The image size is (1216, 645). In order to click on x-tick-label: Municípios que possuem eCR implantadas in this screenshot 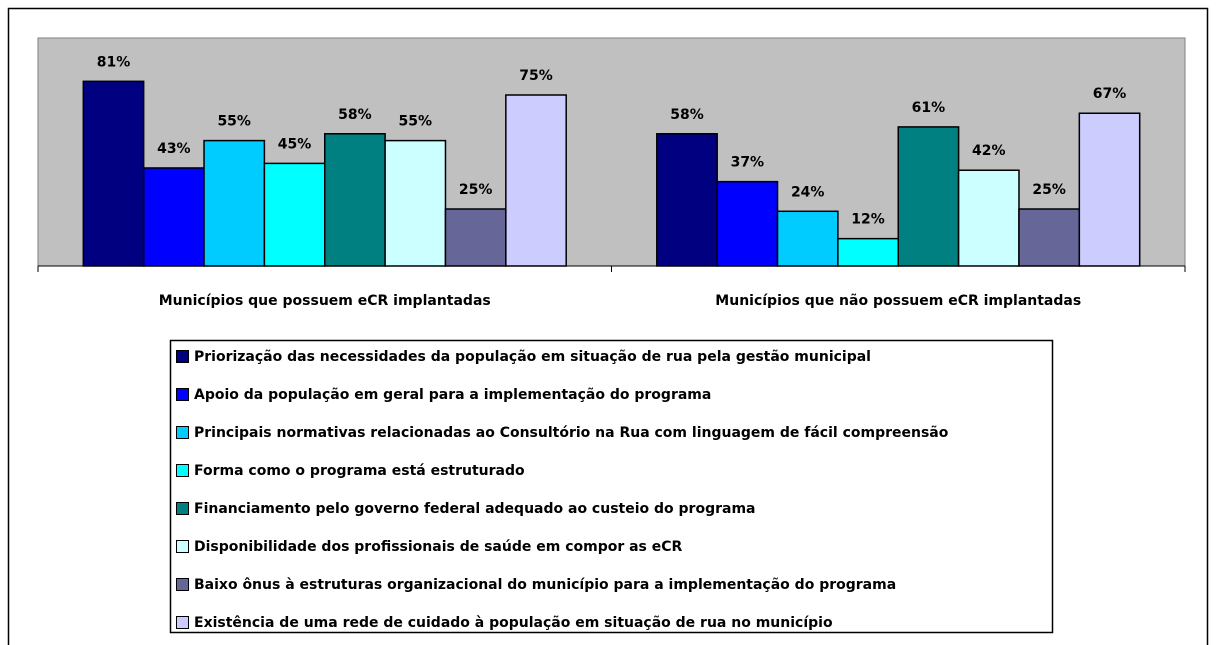, I will do `click(325, 301)`.